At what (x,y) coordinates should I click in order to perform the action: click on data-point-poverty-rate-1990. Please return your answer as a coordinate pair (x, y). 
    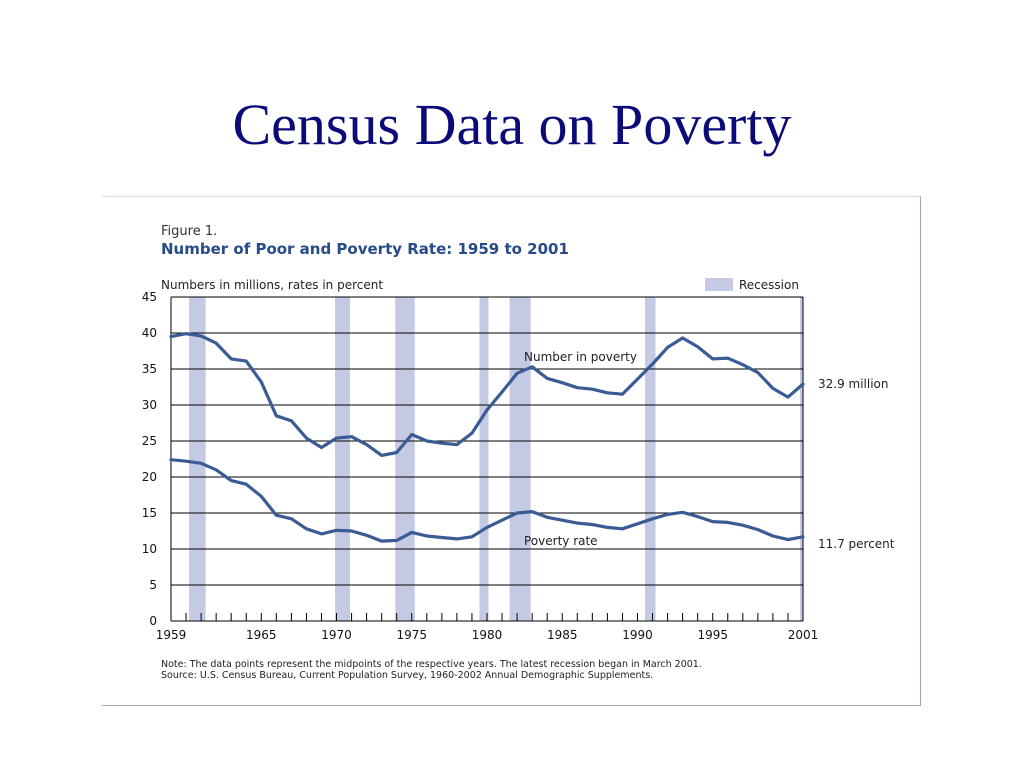
    Looking at the image, I should click on (637, 524).